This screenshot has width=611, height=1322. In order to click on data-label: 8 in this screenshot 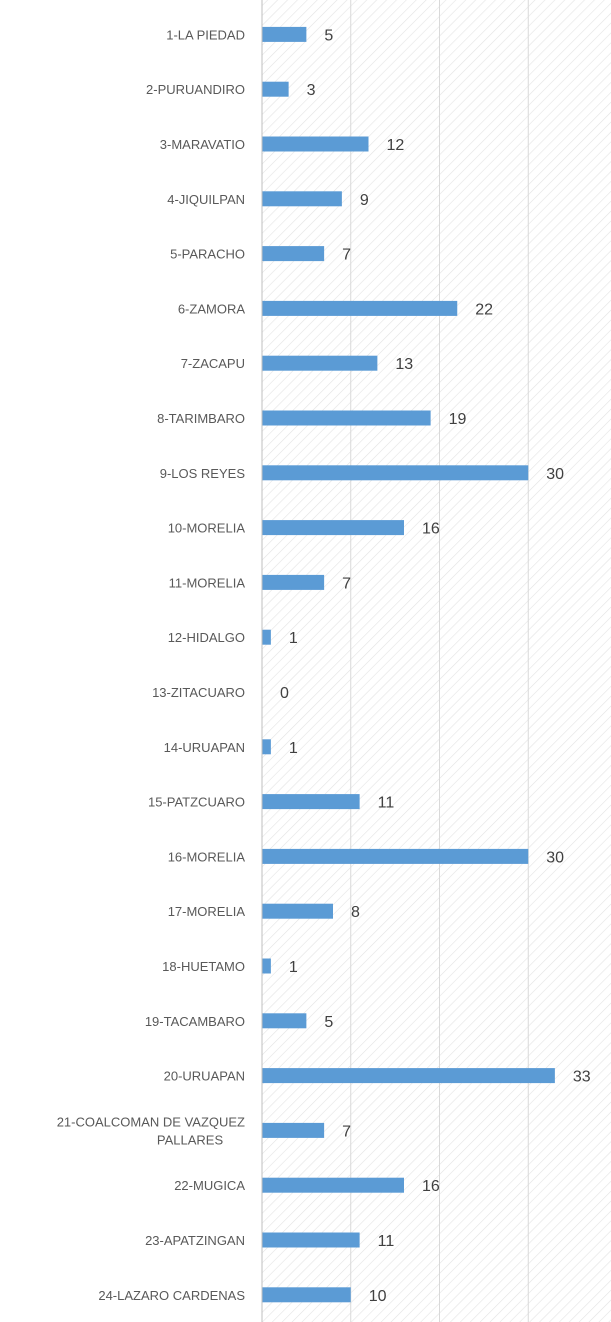, I will do `click(355, 912)`.